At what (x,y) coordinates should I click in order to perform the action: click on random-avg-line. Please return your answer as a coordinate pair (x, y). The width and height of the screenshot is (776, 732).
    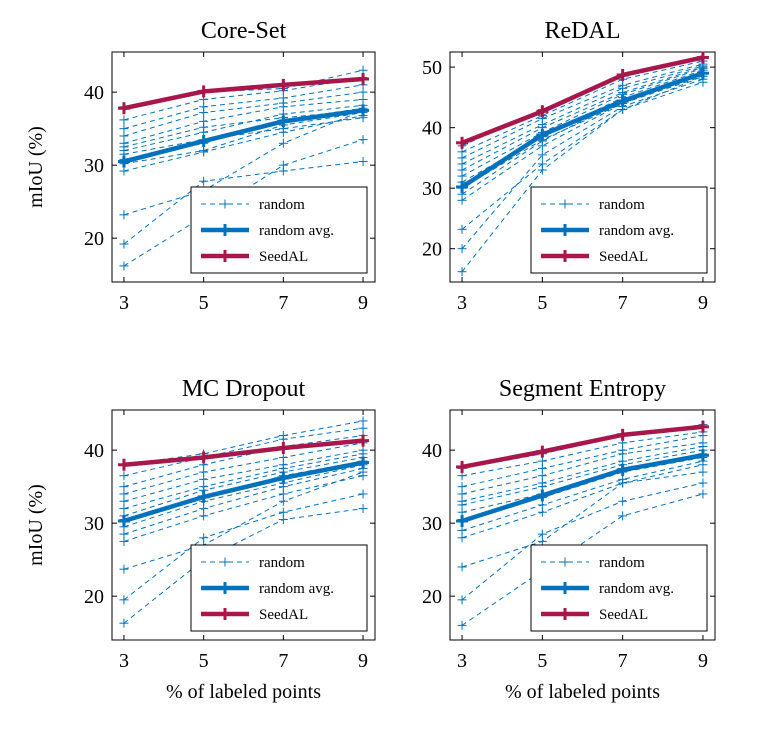
    Looking at the image, I should click on (582, 488).